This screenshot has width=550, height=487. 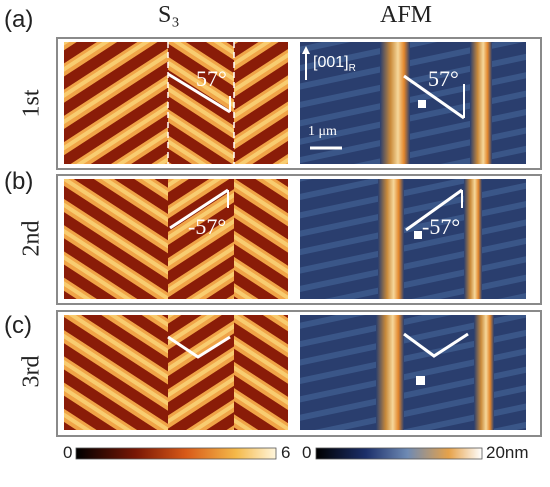 What do you see at coordinates (286, 452) in the screenshot?
I see `s3-colorbar-max: 6` at bounding box center [286, 452].